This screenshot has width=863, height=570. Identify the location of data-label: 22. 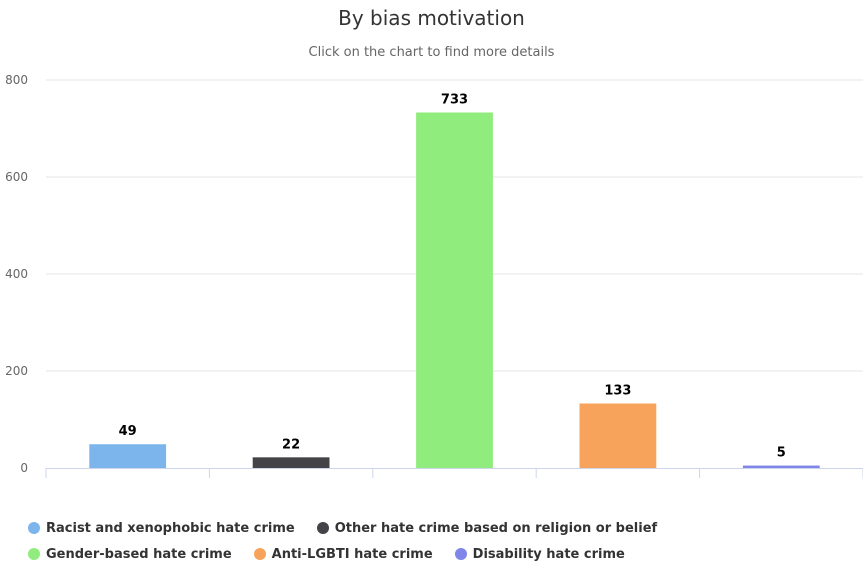
(291, 444).